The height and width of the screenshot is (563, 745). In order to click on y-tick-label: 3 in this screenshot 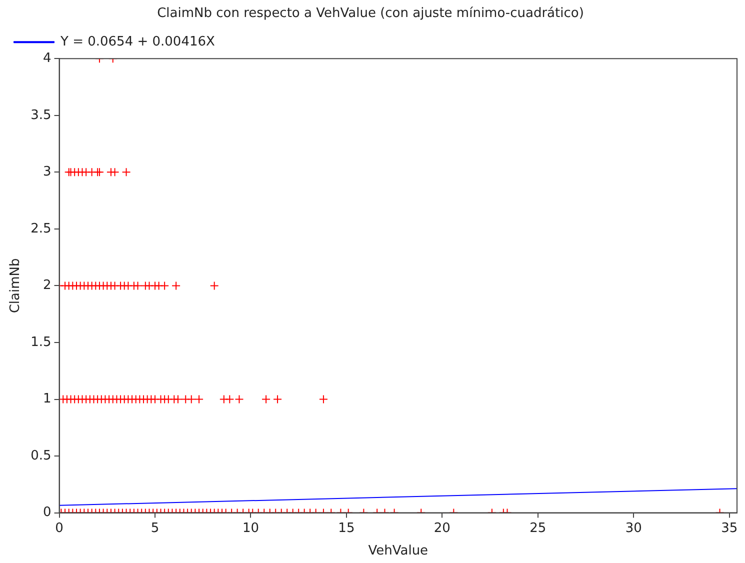, I will do `click(47, 172)`.